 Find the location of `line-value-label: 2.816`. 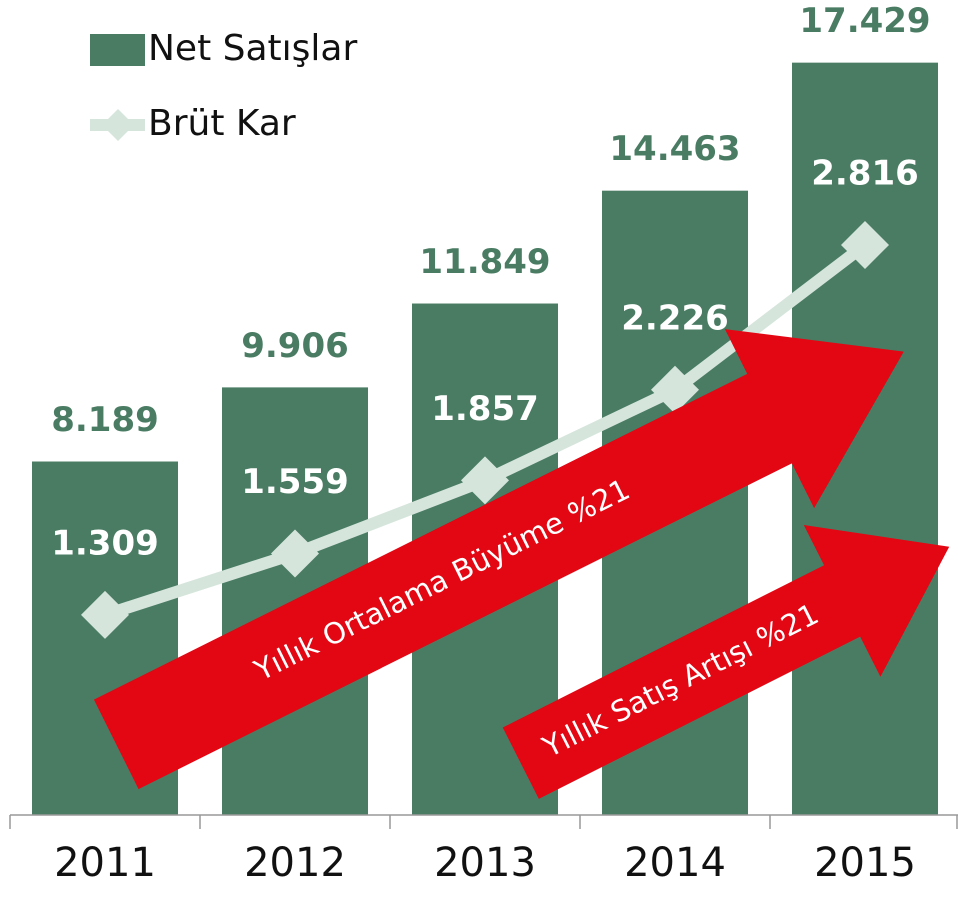

line-value-label: 2.816 is located at coordinates (865, 173).